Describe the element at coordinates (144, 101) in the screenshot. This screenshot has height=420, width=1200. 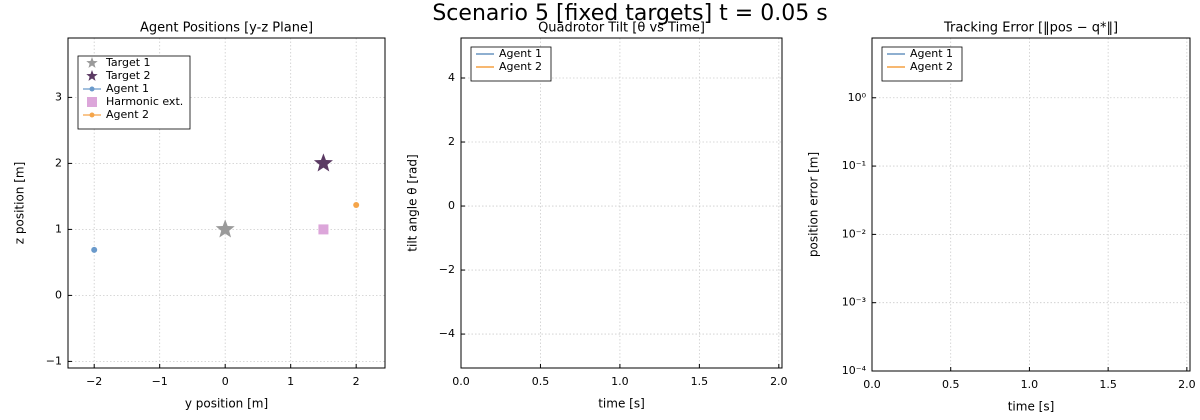
I see `legend-label: Harmonic ext.` at that location.